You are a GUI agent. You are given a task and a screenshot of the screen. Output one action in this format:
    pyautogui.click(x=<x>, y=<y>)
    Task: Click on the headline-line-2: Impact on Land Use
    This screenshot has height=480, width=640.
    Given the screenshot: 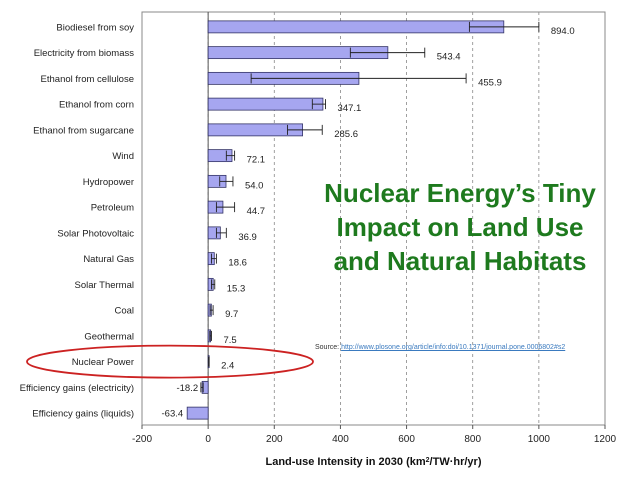 What is the action you would take?
    pyautogui.click(x=460, y=227)
    